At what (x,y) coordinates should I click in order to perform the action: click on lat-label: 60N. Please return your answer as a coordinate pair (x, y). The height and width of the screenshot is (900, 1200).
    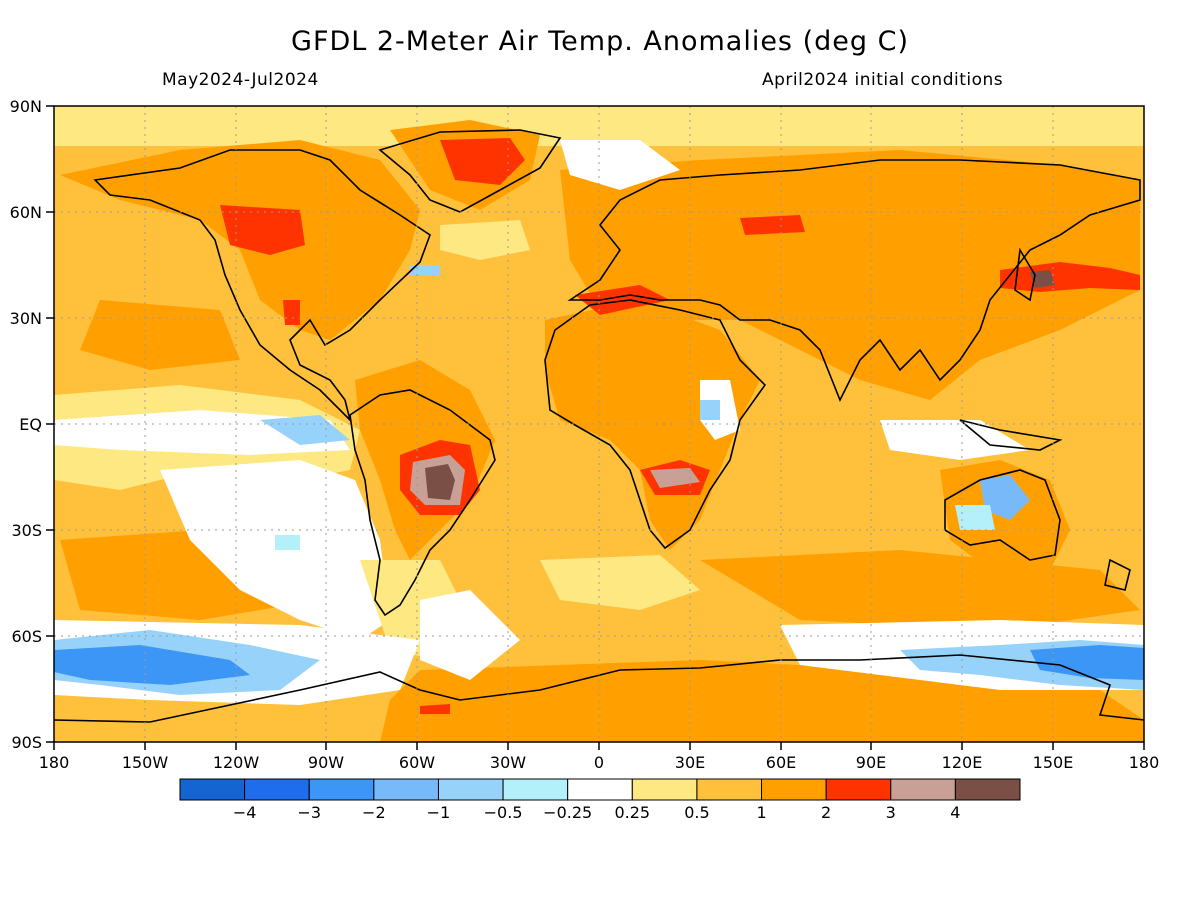
    Looking at the image, I should click on (26, 212).